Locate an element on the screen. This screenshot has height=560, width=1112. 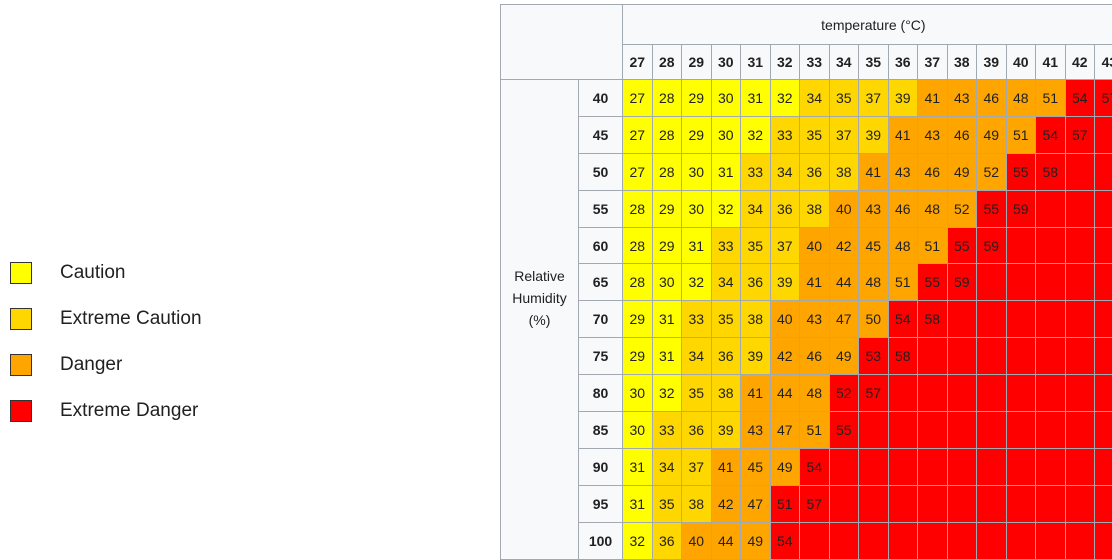
table-cell: 52 is located at coordinates (992, 171).